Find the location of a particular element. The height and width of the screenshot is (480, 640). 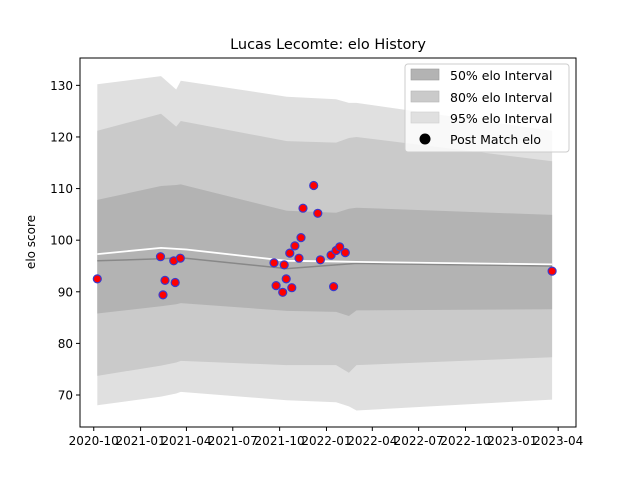

x-tick-label: 2023-04 is located at coordinates (558, 441).